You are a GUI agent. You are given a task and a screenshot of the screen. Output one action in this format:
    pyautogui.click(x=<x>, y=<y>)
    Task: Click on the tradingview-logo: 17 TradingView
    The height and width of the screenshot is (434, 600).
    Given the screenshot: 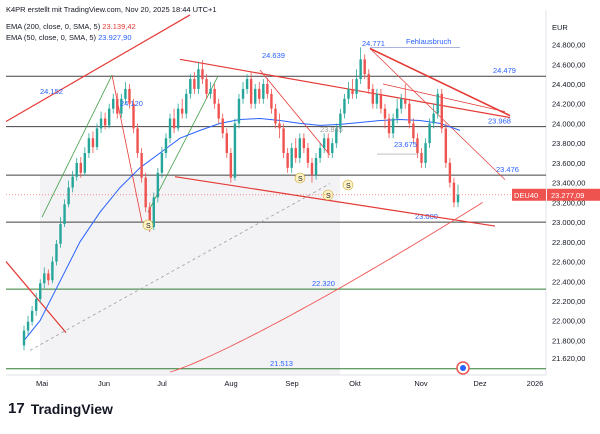 What is the action you would take?
    pyautogui.click(x=60, y=408)
    